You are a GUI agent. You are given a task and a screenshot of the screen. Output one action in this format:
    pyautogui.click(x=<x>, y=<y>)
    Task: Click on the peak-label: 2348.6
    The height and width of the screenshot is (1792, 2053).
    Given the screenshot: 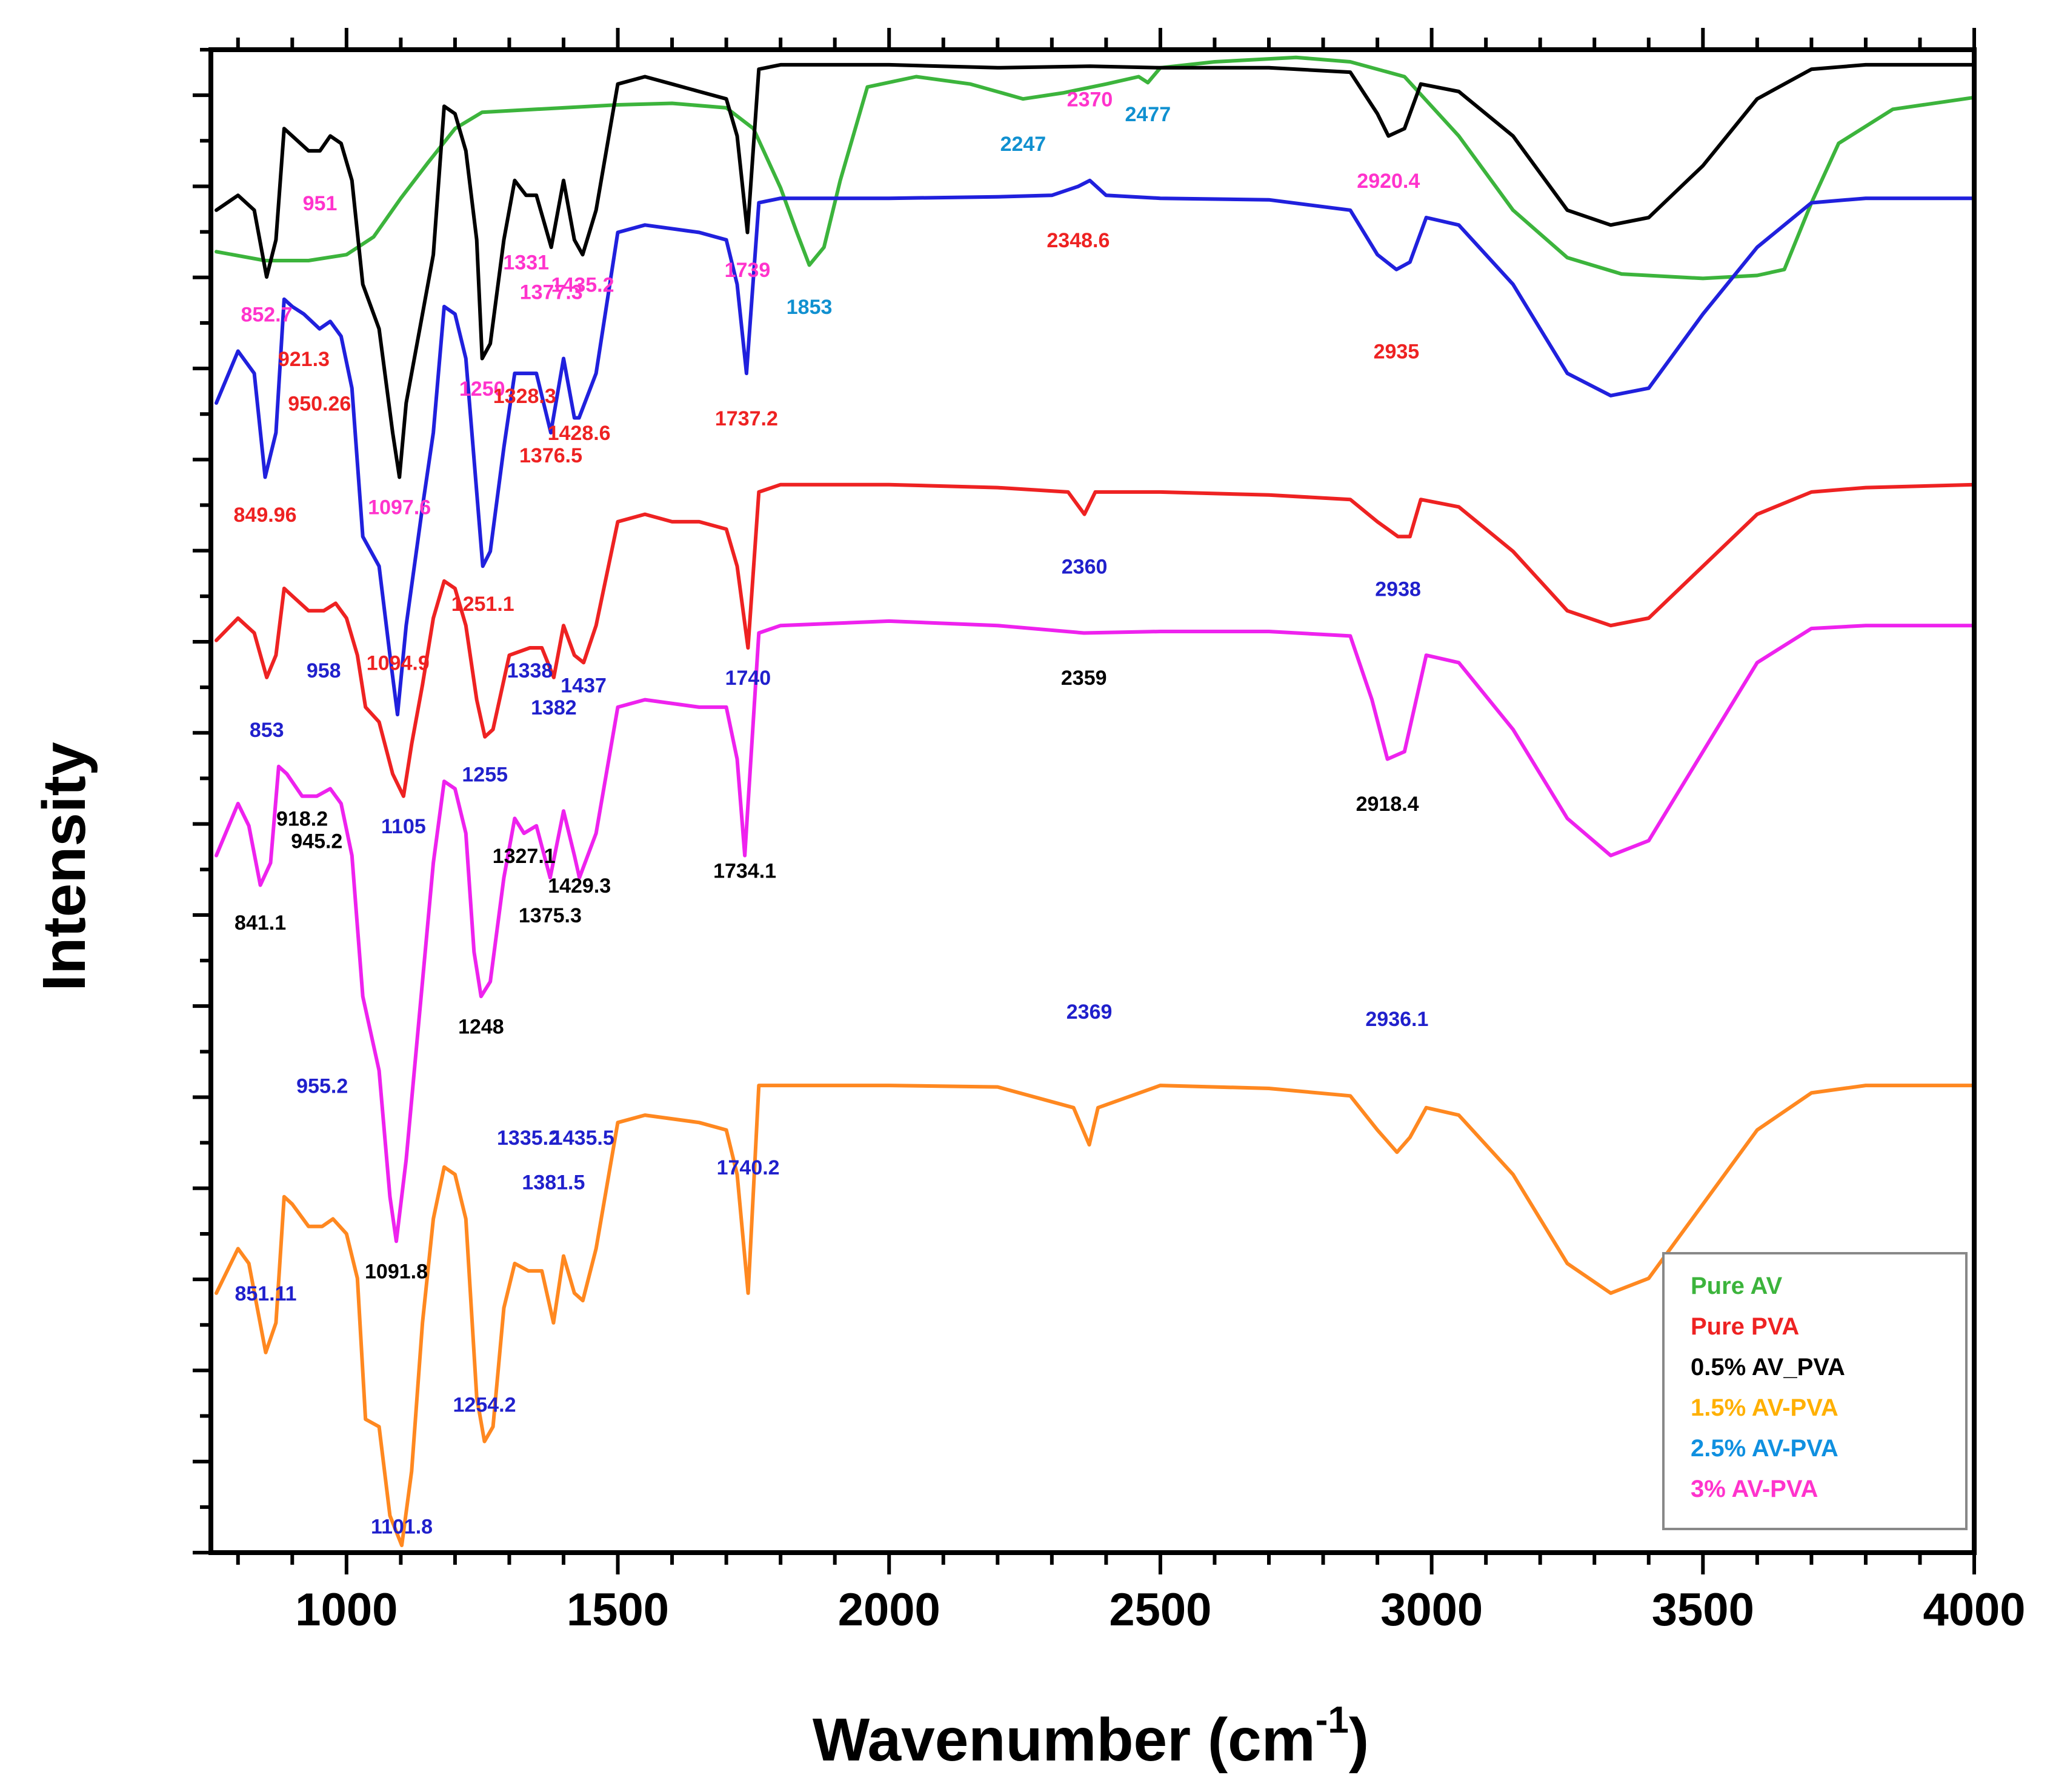 What is the action you would take?
    pyautogui.click(x=1078, y=241)
    